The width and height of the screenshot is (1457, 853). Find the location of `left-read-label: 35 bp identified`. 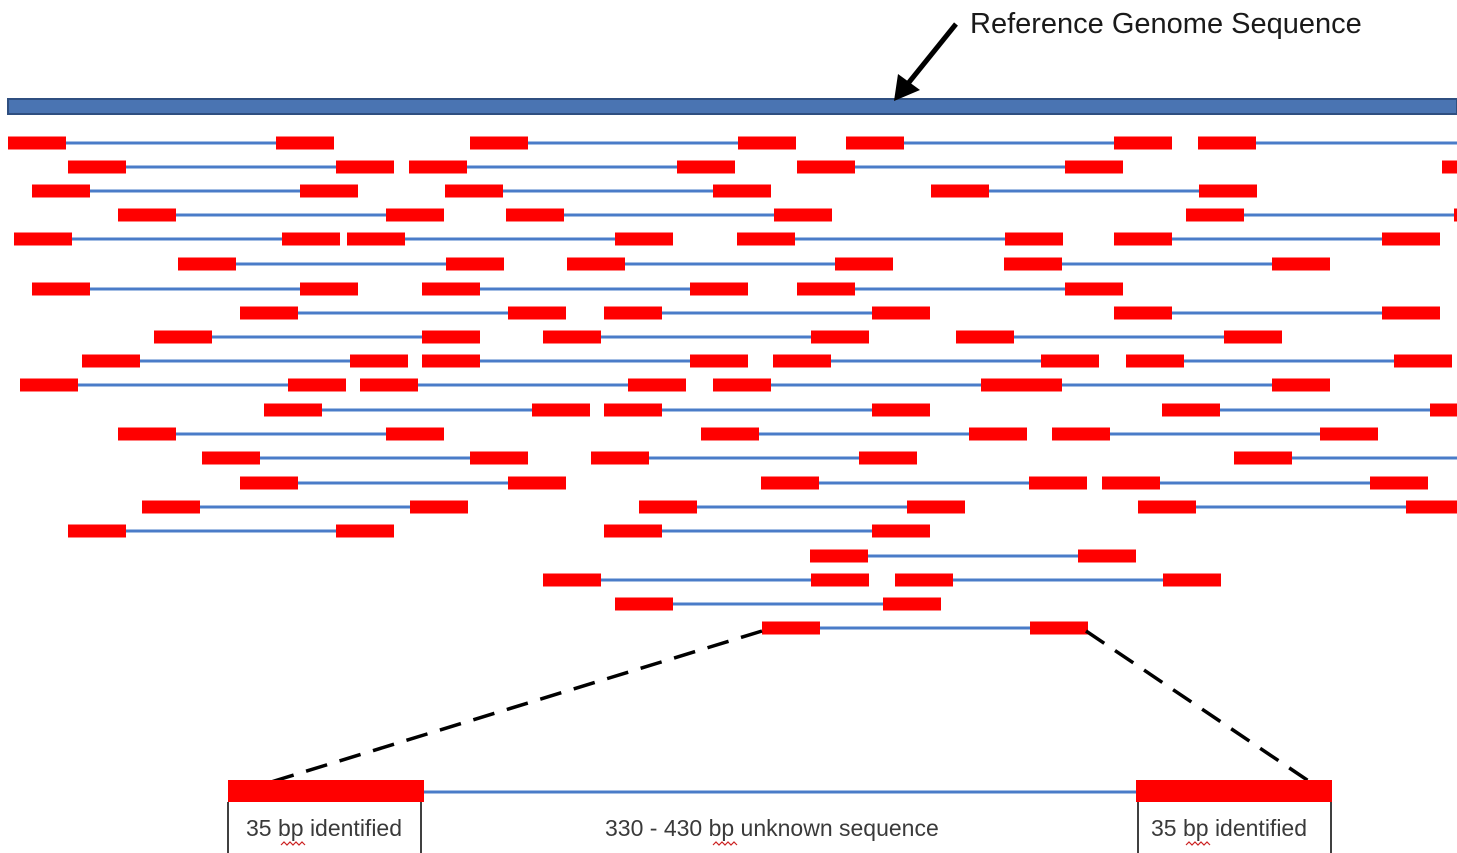

left-read-label: 35 bp identified is located at coordinates (324, 828).